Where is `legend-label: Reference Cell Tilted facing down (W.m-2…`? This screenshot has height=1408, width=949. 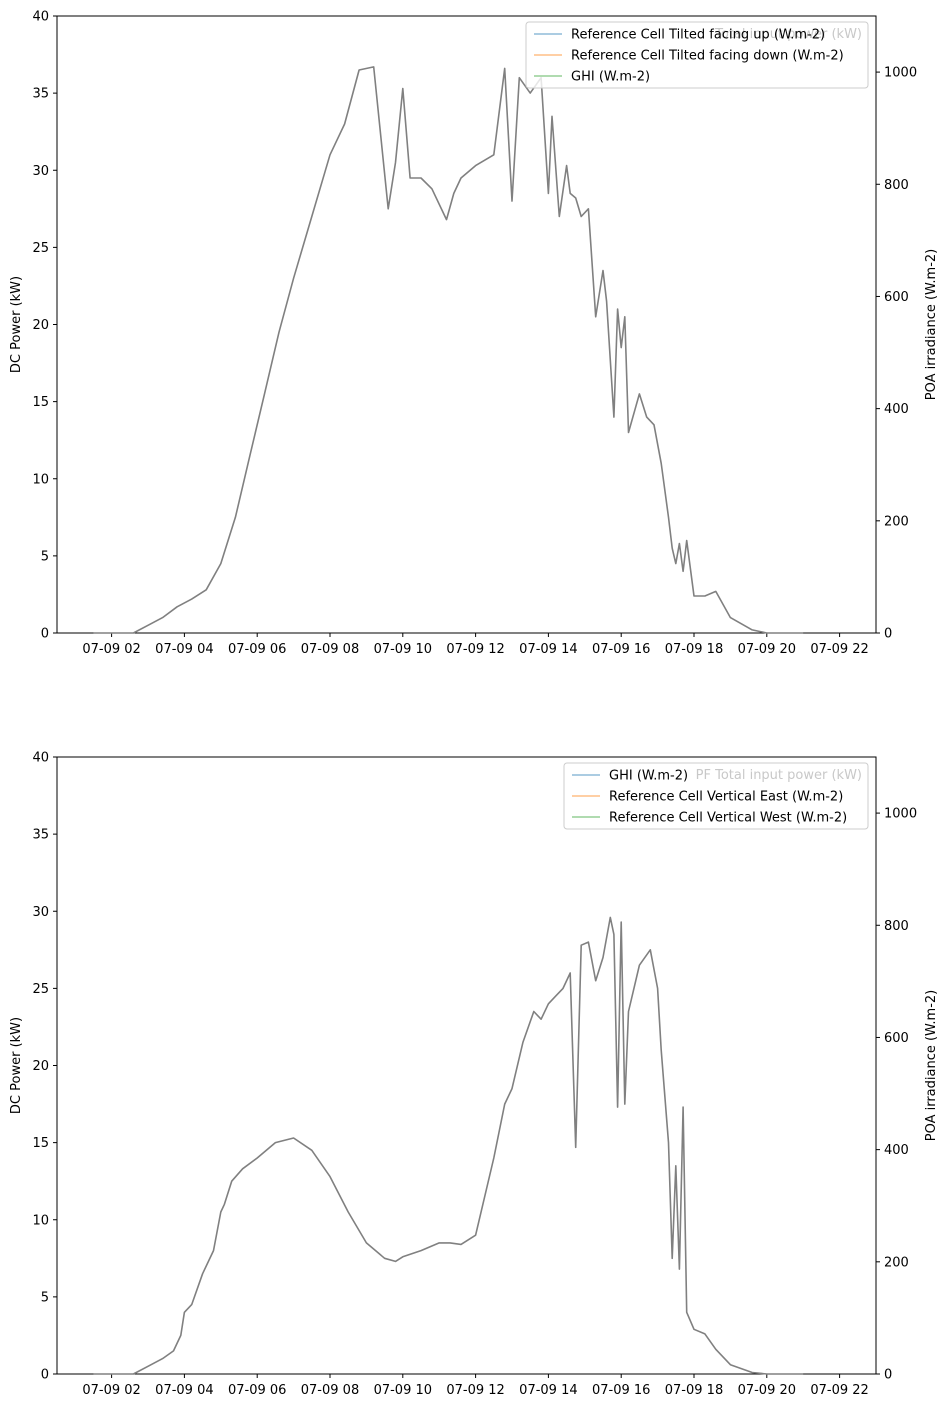 legend-label: Reference Cell Tilted facing down (W.m-2… is located at coordinates (707, 56).